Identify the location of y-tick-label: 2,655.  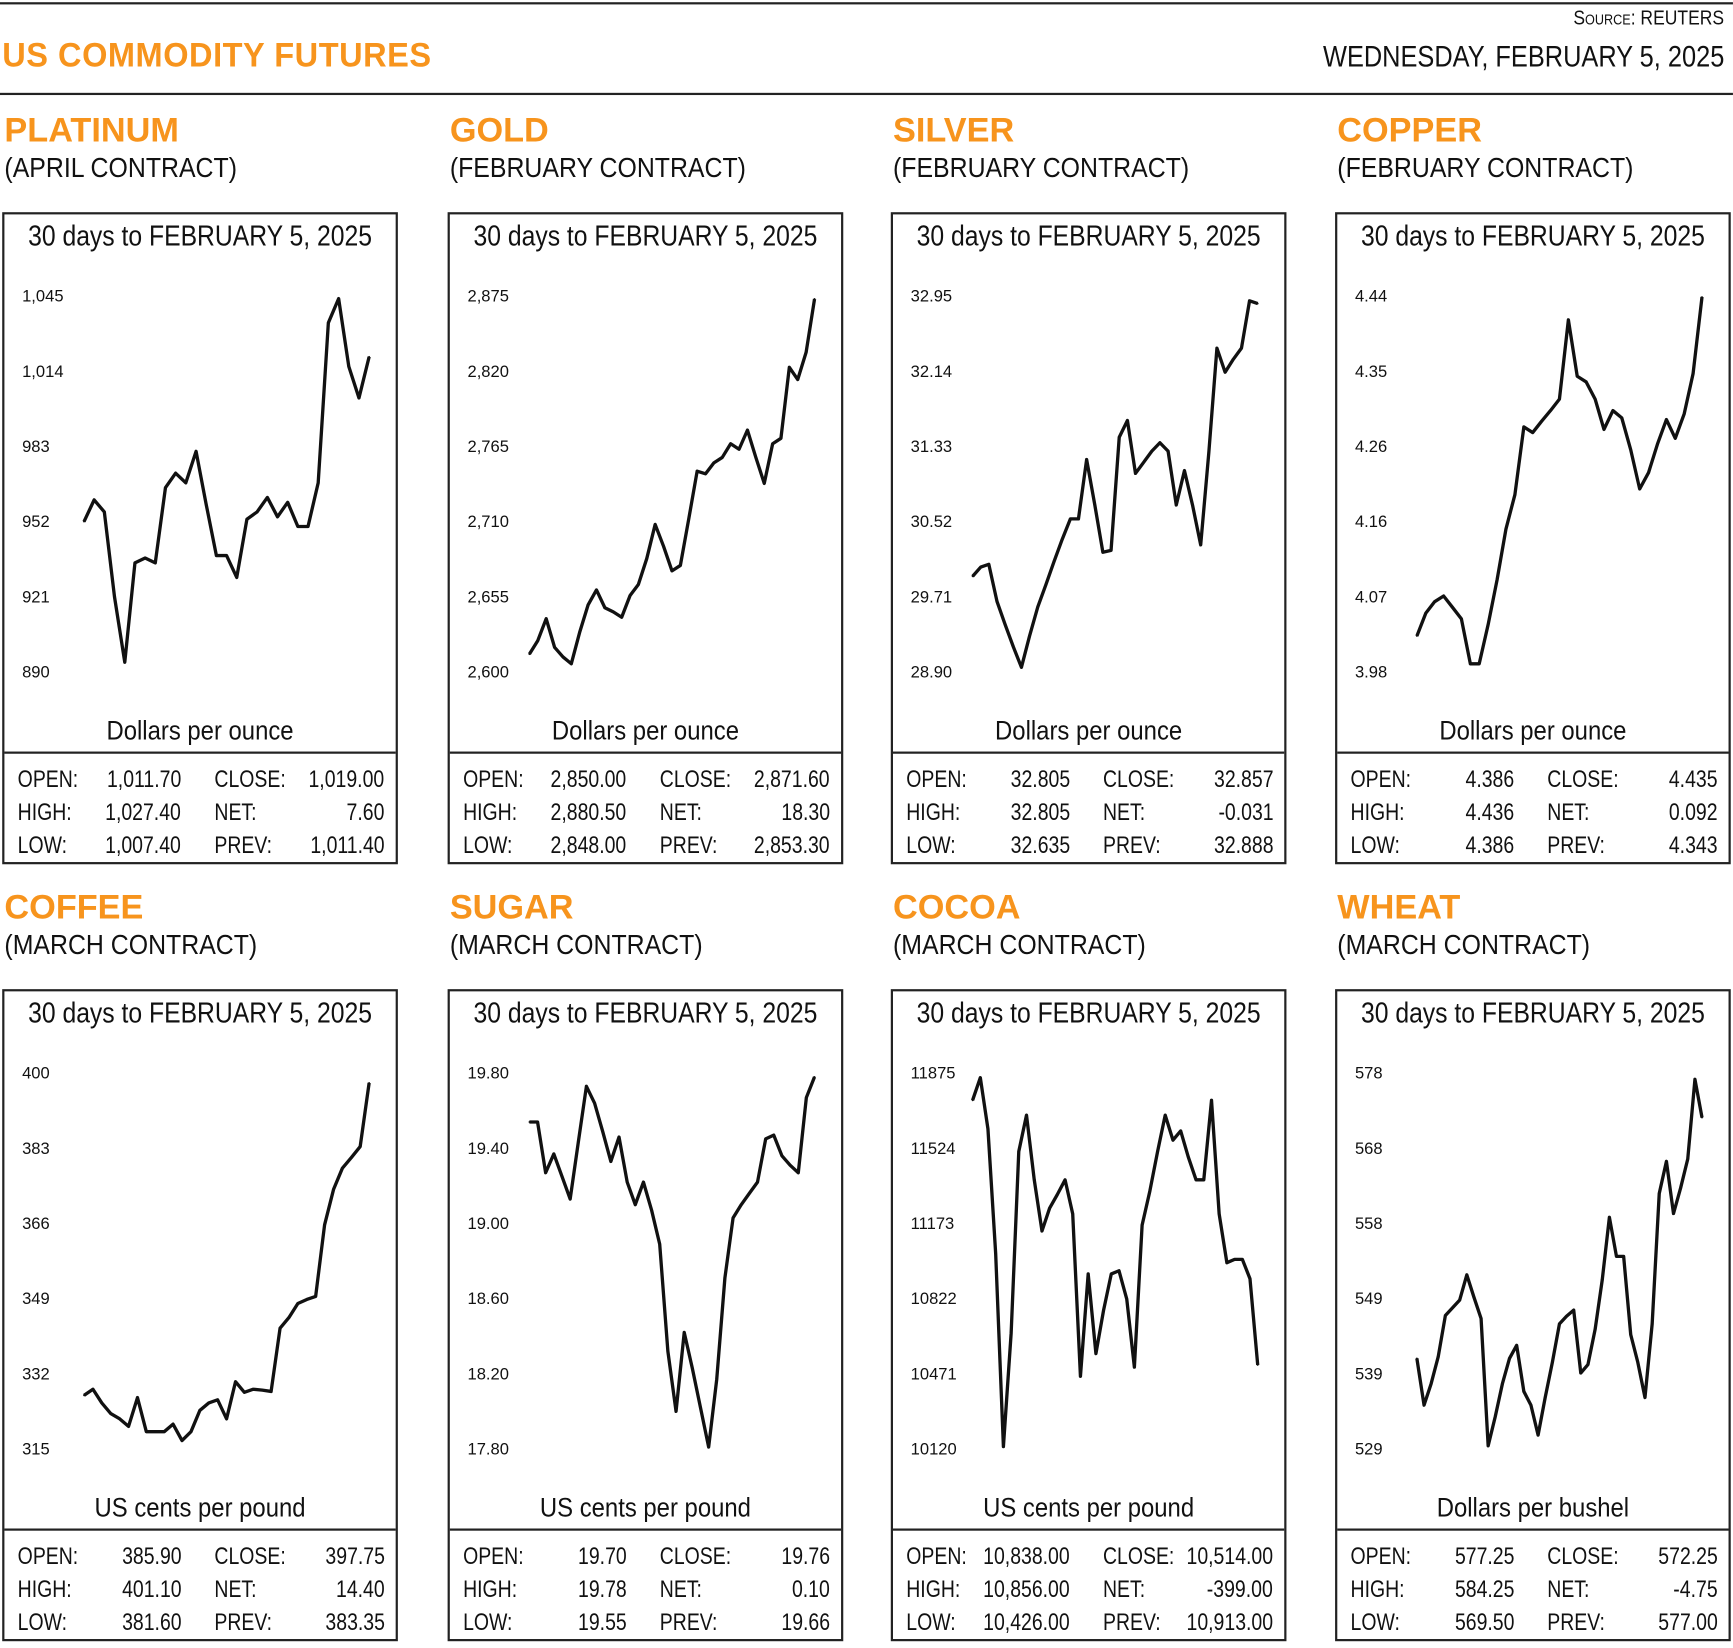
(487, 596).